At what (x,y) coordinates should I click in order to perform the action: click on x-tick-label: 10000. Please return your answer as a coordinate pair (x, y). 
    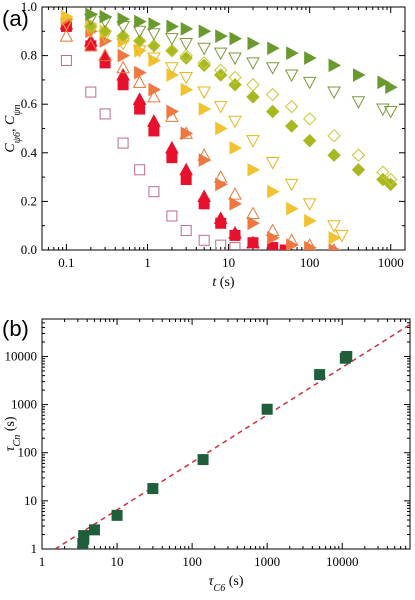
    Looking at the image, I should click on (342, 561).